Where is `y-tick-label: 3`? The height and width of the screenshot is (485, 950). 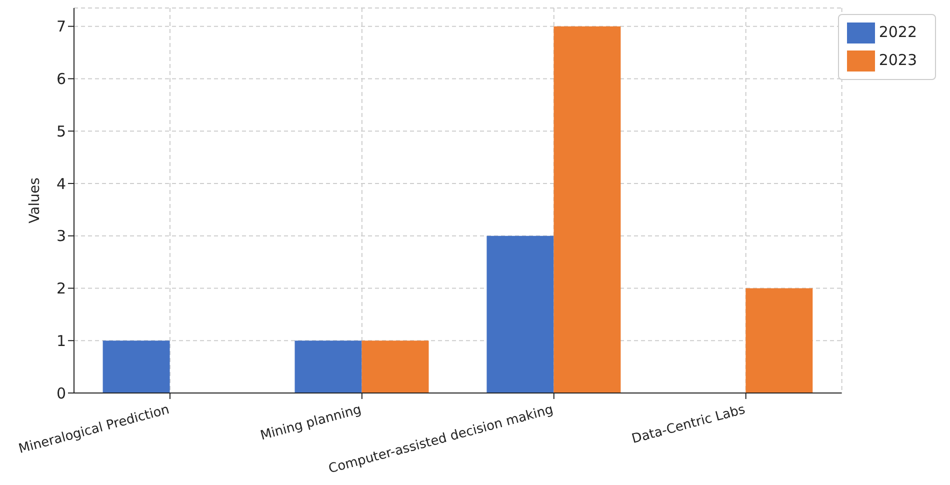 y-tick-label: 3 is located at coordinates (61, 236).